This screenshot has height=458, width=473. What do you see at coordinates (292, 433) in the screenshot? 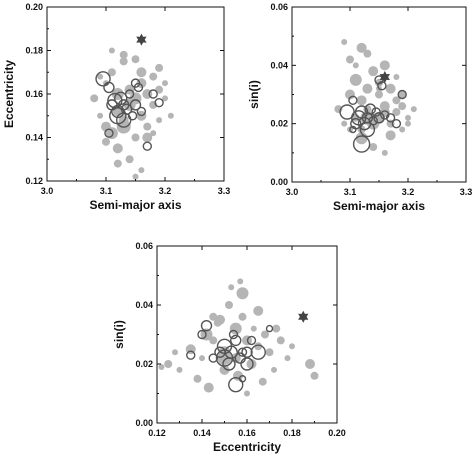
I see `x-tick-label: 0.18` at bounding box center [292, 433].